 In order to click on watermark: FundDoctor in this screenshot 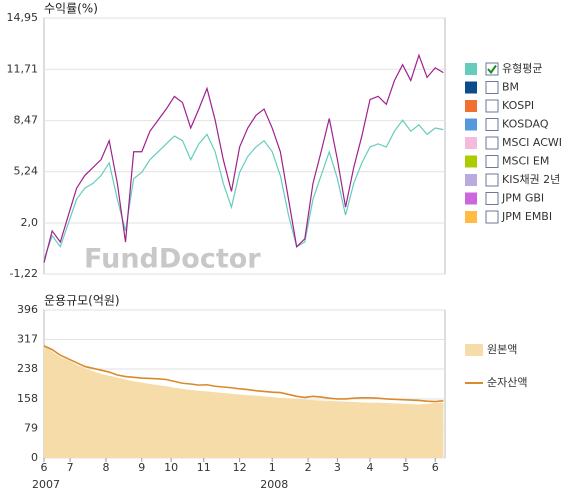, I will do `click(172, 259)`.